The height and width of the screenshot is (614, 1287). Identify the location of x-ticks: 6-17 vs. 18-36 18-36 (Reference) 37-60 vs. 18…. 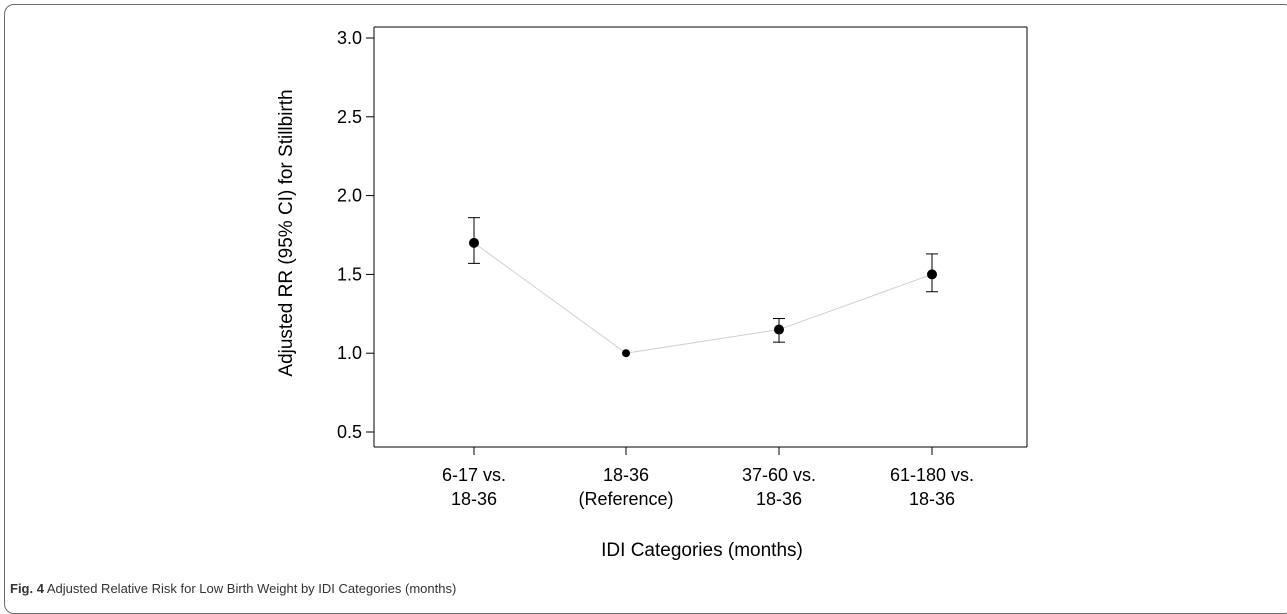
(708, 478).